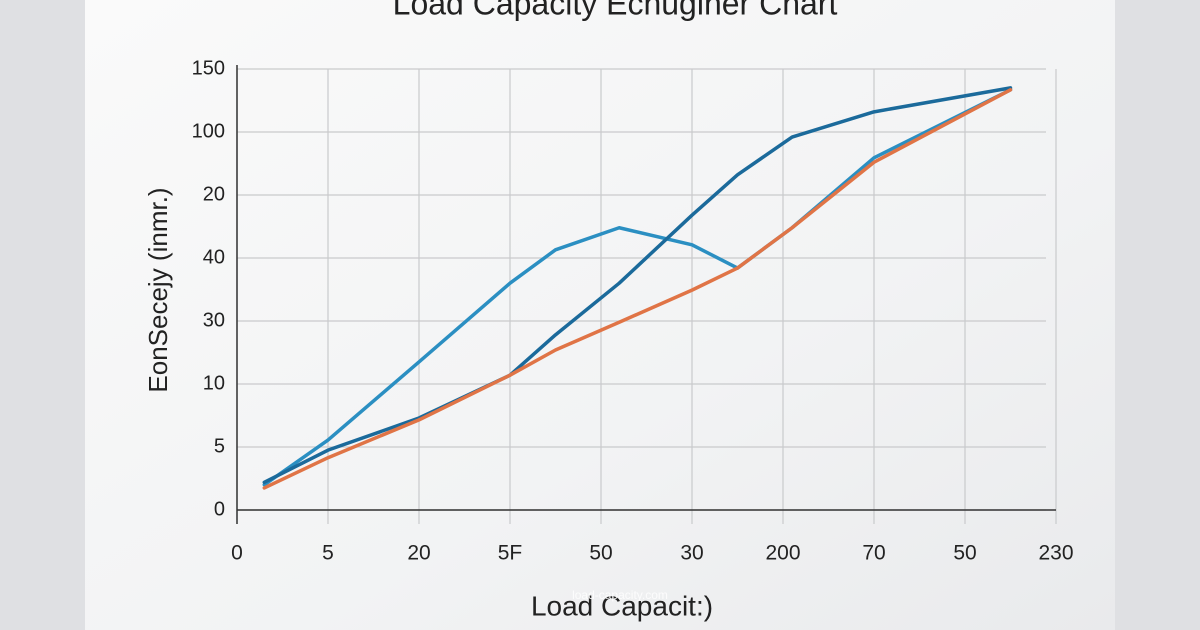  What do you see at coordinates (622, 605) in the screenshot?
I see `x-axis-label: Load Capacit:)` at bounding box center [622, 605].